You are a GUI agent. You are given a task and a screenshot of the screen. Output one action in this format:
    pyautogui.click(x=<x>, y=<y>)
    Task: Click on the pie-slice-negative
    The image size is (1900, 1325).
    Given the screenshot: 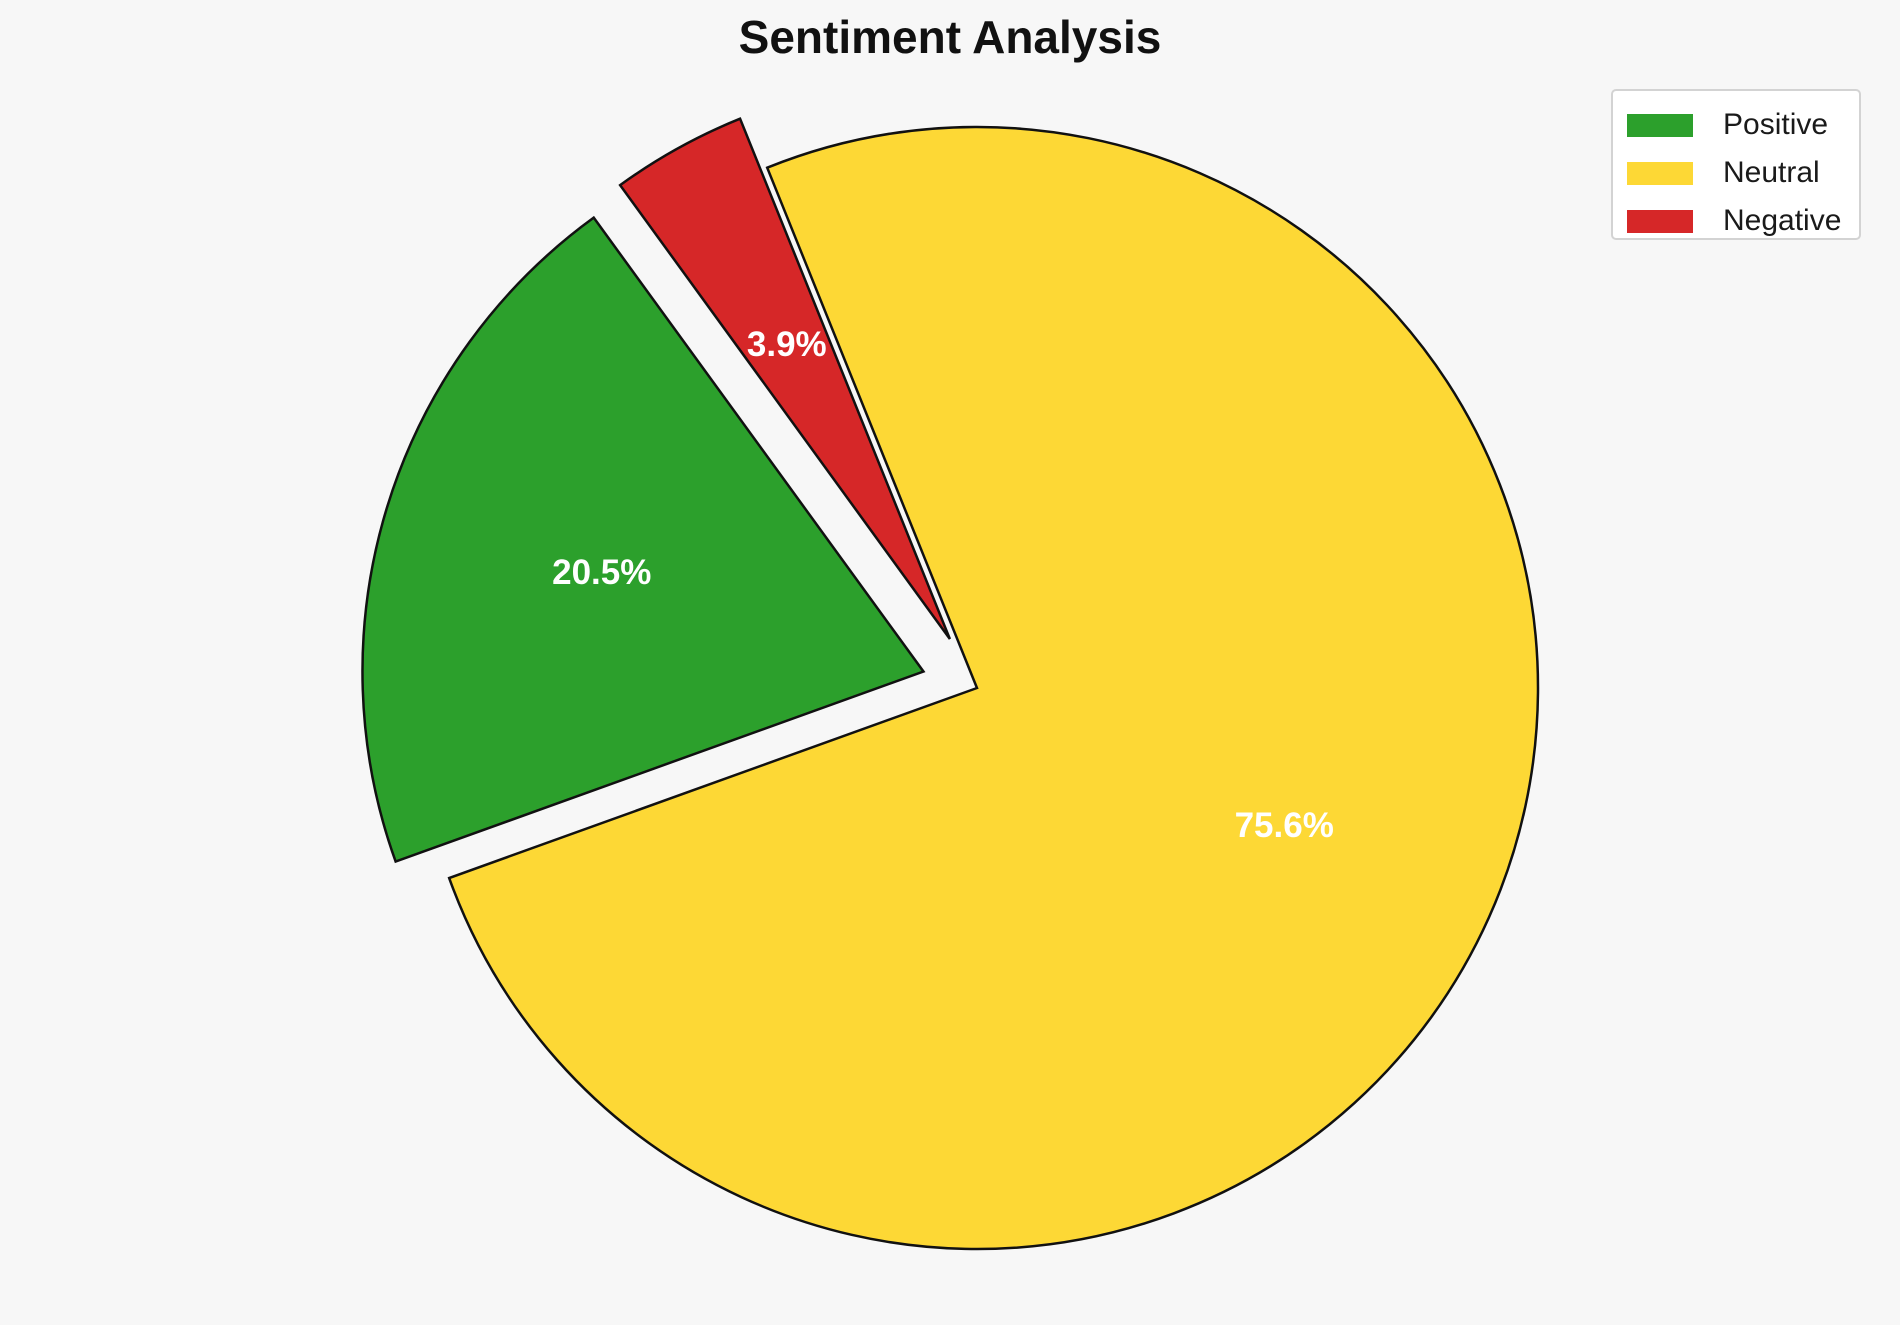 What is the action you would take?
    pyautogui.click(x=785, y=378)
    